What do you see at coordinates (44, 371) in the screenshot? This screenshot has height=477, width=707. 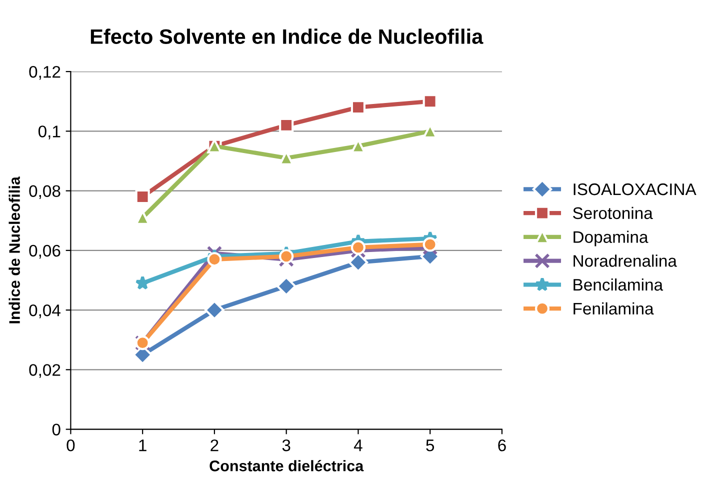 I see `y-tick-label: 0,02` at bounding box center [44, 371].